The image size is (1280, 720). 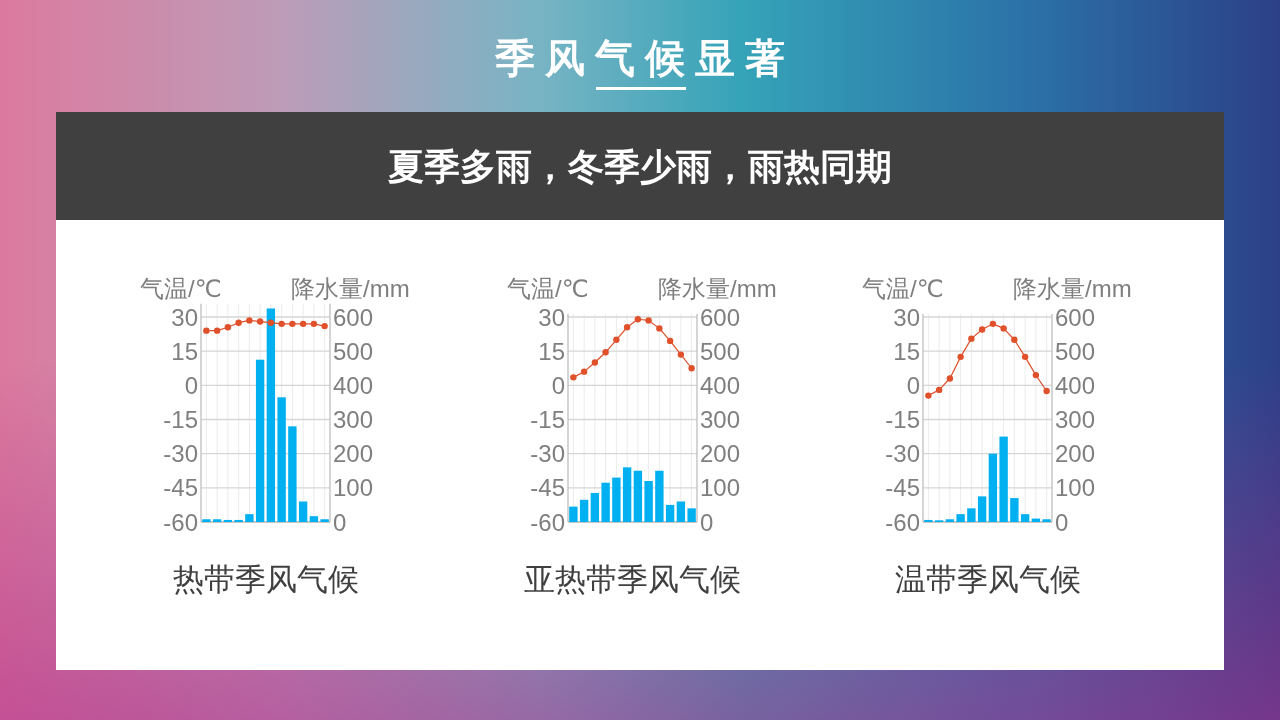 What do you see at coordinates (265, 579) in the screenshot?
I see `text: 热带季风气候` at bounding box center [265, 579].